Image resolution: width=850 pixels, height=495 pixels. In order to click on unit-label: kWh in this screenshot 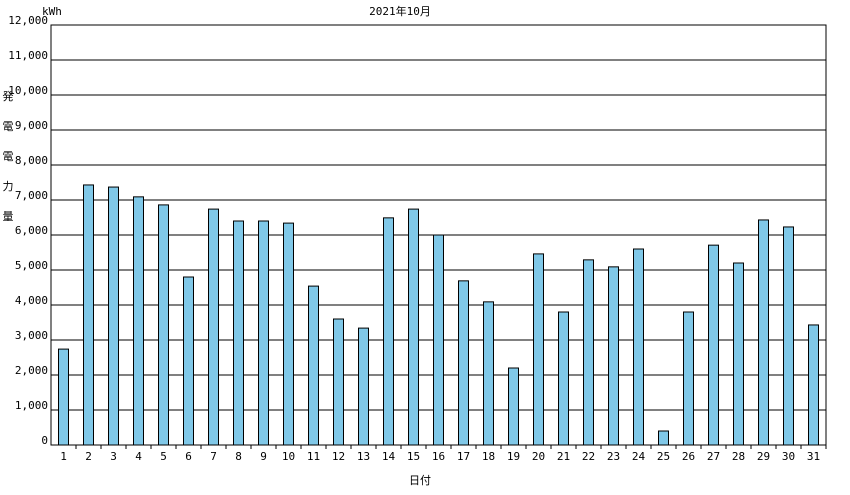, I will do `click(52, 11)`.